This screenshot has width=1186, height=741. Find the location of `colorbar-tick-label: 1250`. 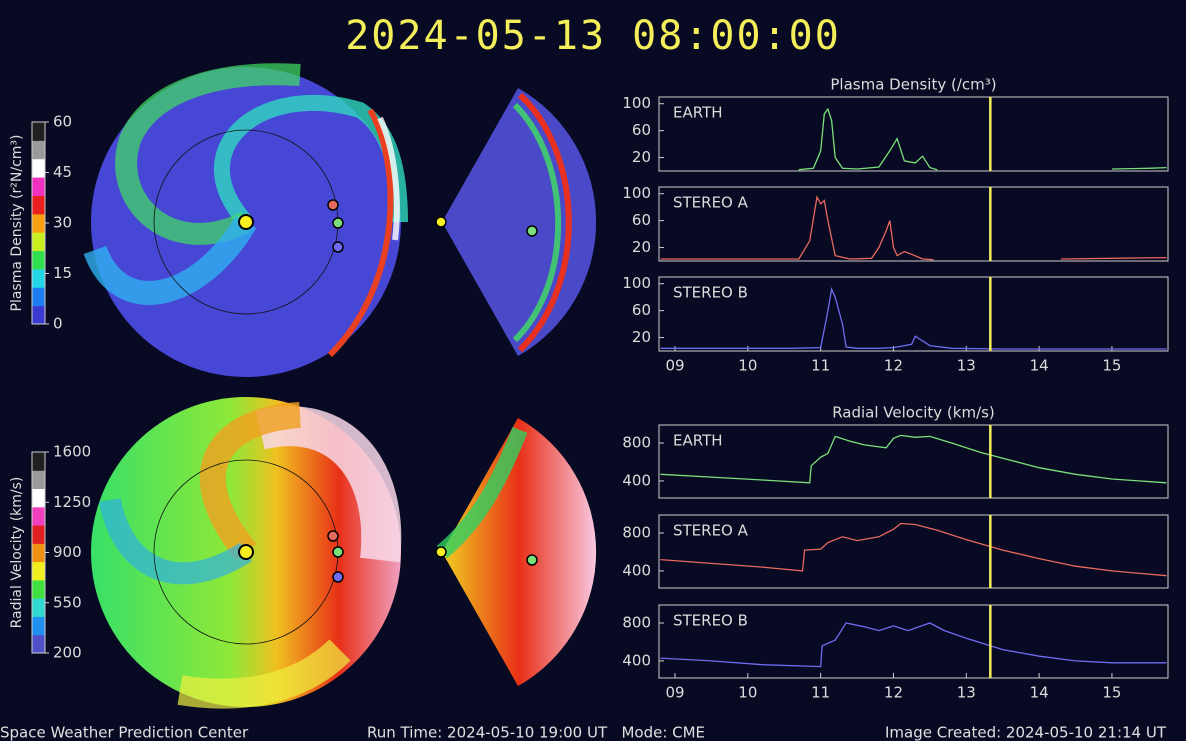

colorbar-tick-label: 1250 is located at coordinates (72, 502).